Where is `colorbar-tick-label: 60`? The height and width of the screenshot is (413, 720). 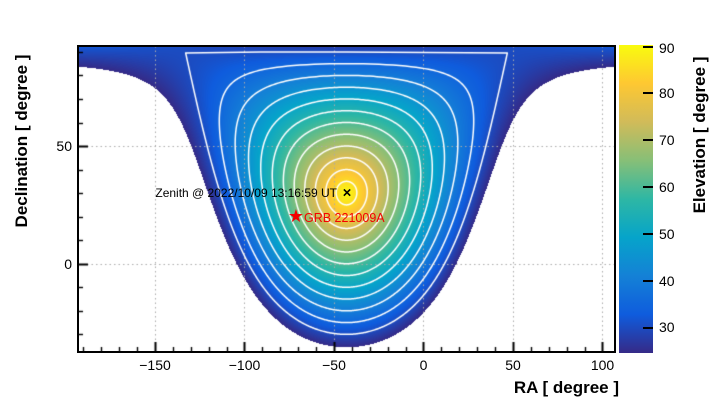
colorbar-tick-label: 60 is located at coordinates (667, 187).